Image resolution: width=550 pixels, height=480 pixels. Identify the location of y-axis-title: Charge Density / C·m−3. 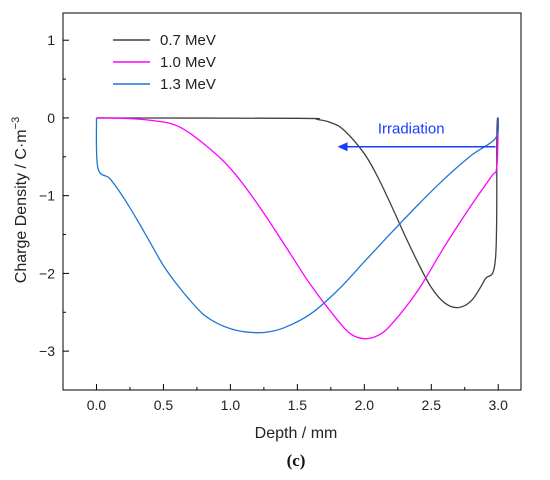
(20, 200).